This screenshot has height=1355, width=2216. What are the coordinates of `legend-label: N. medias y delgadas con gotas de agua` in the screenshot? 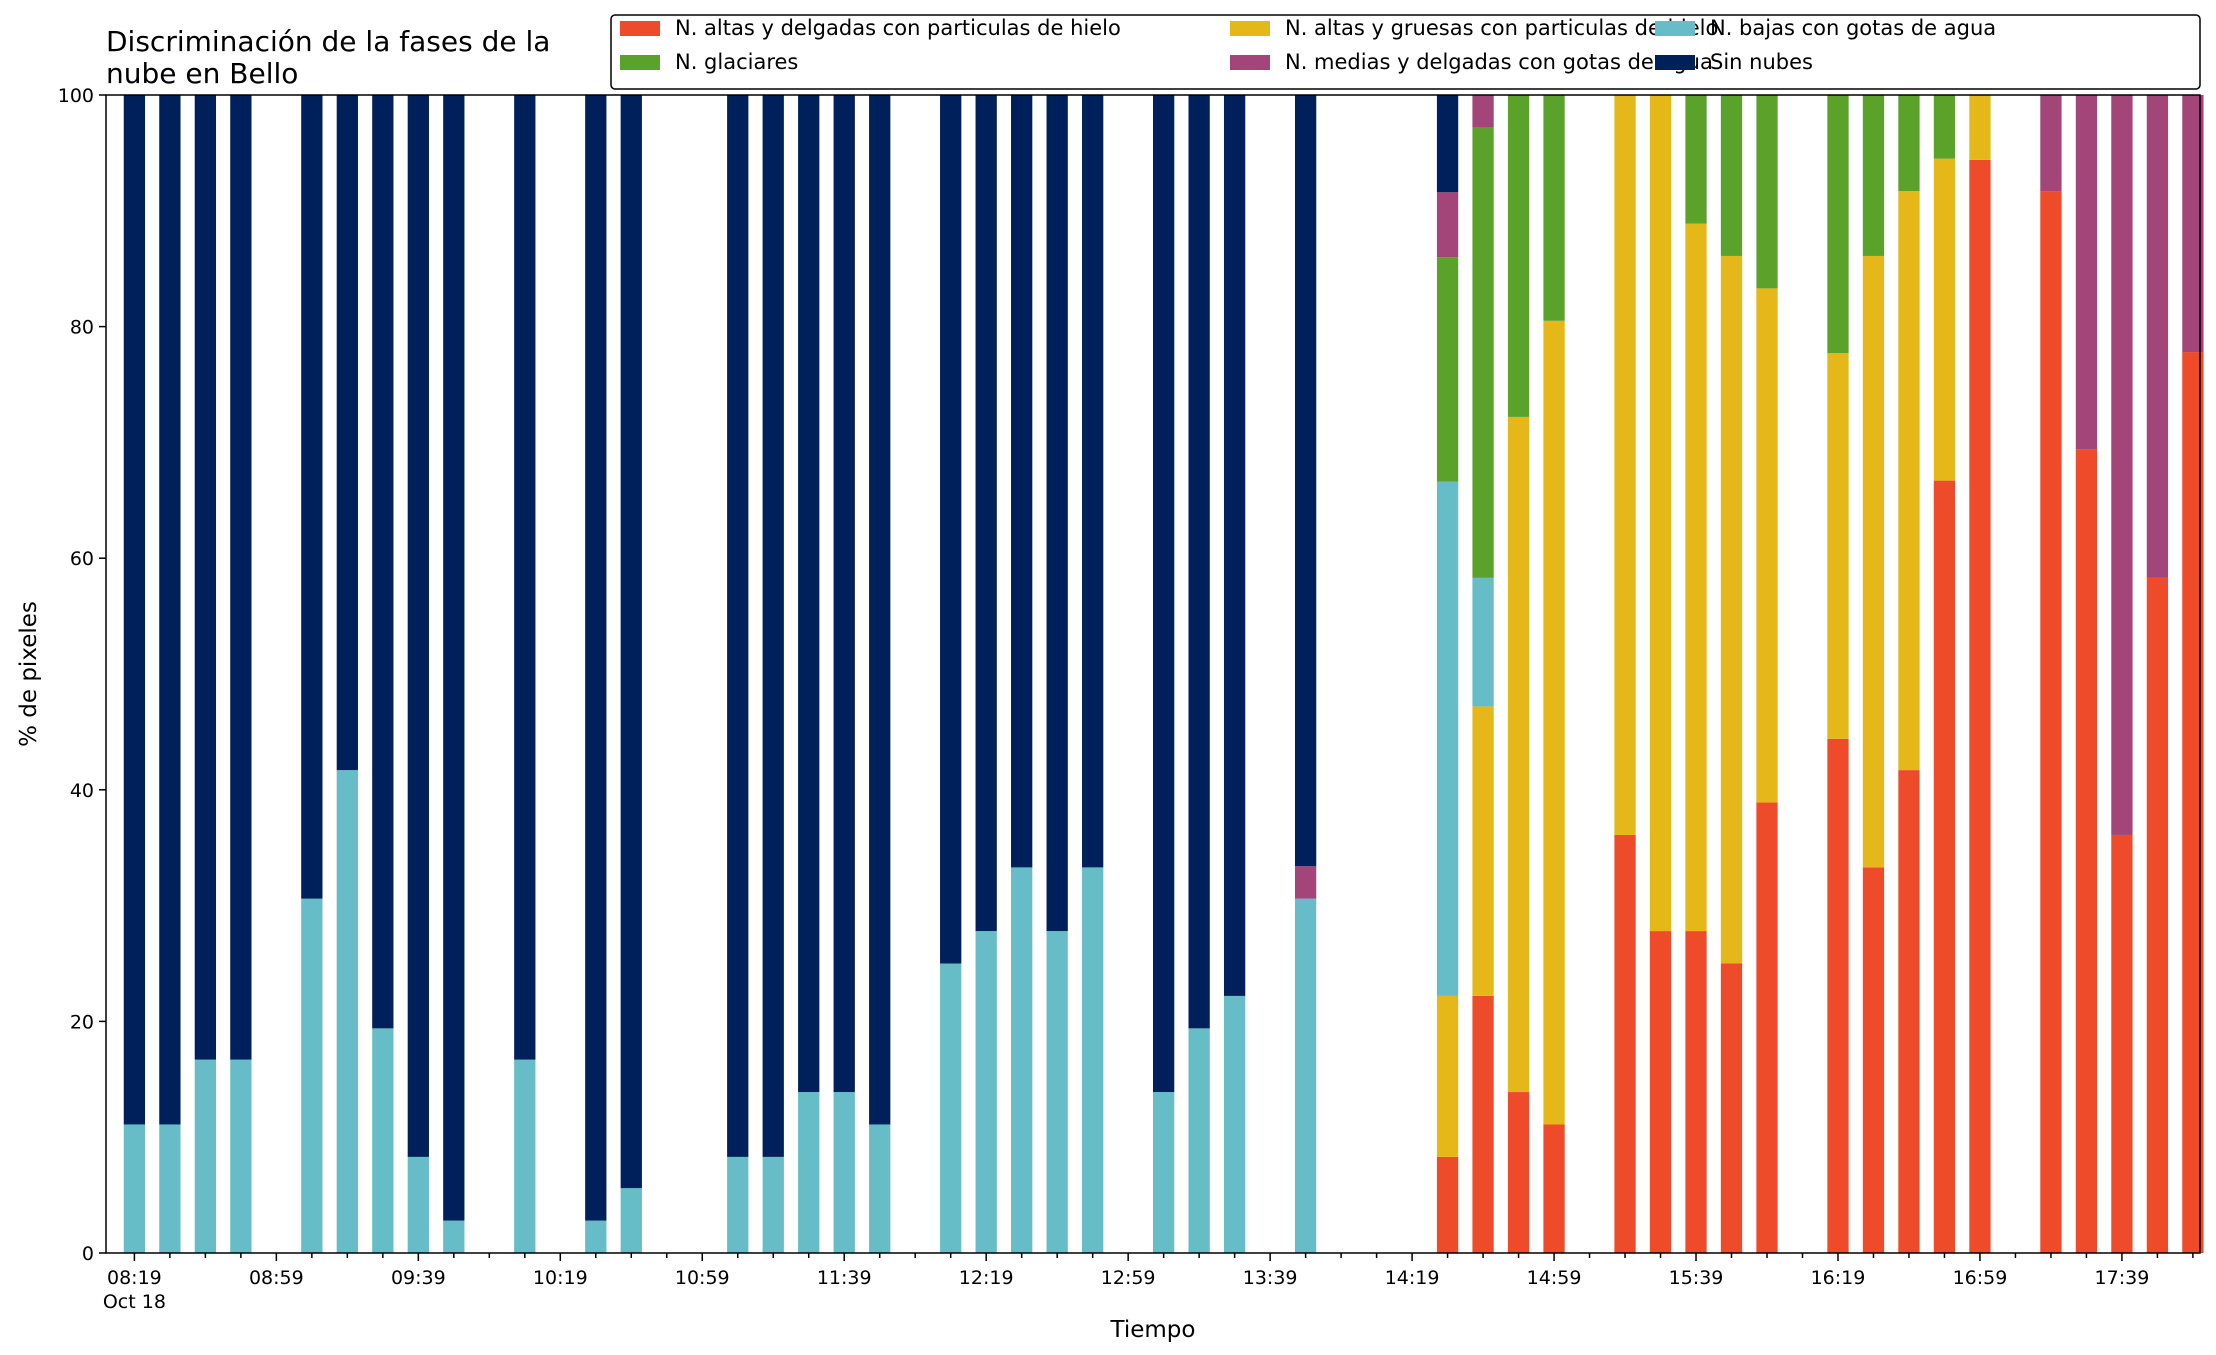 It's located at (1499, 62).